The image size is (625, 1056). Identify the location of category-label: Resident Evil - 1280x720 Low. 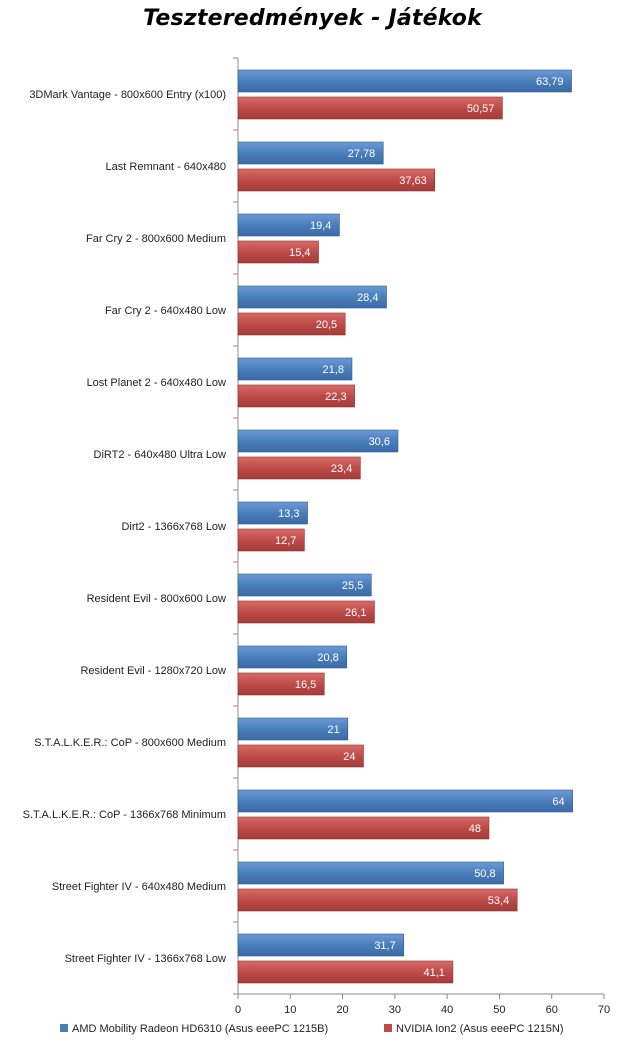
(153, 671).